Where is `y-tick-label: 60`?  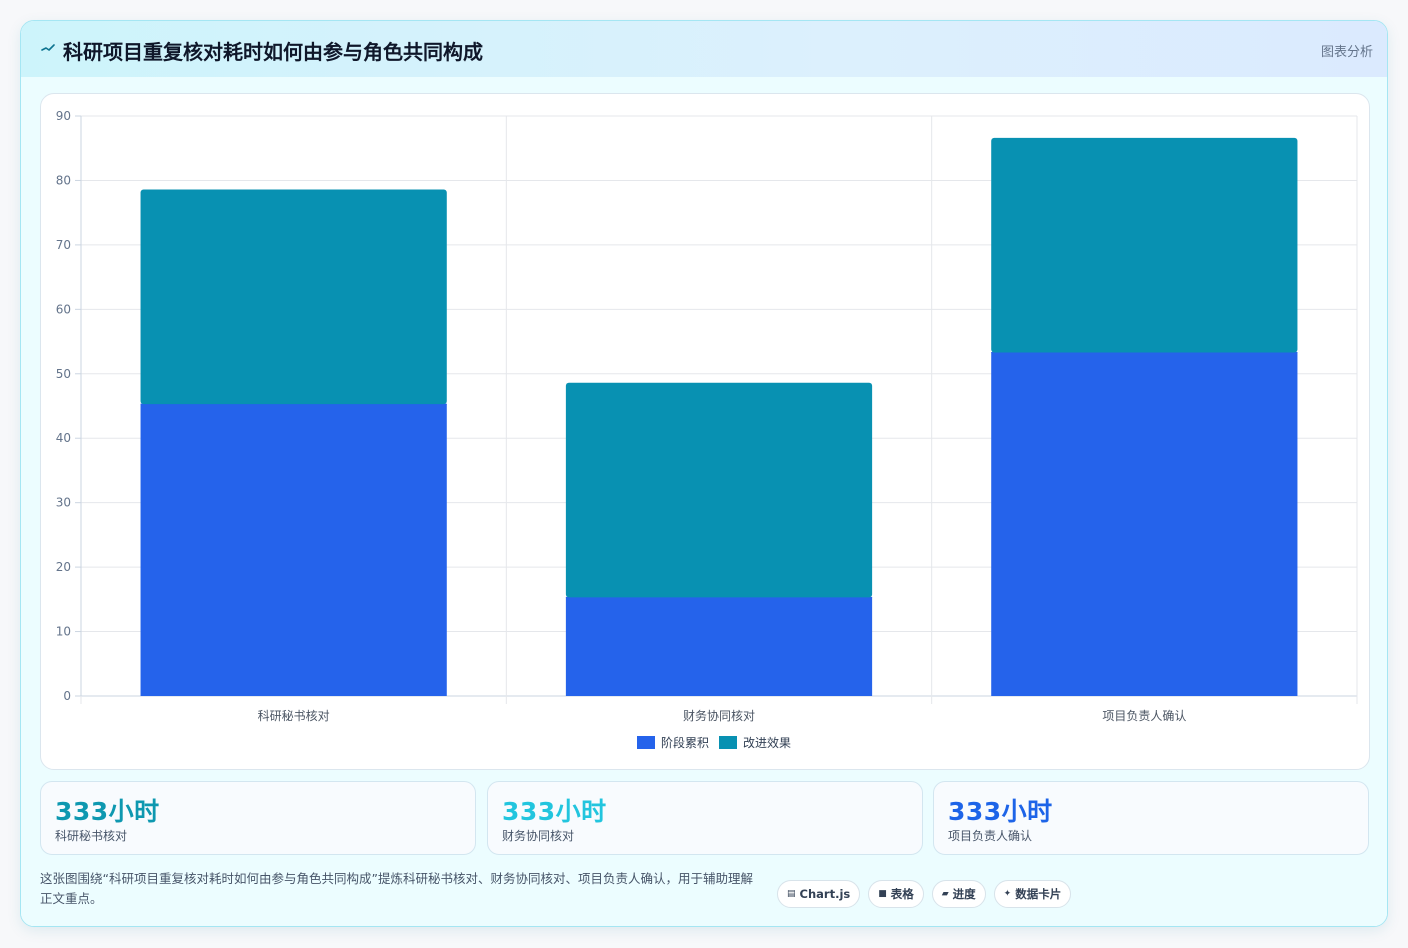 y-tick-label: 60 is located at coordinates (63, 309).